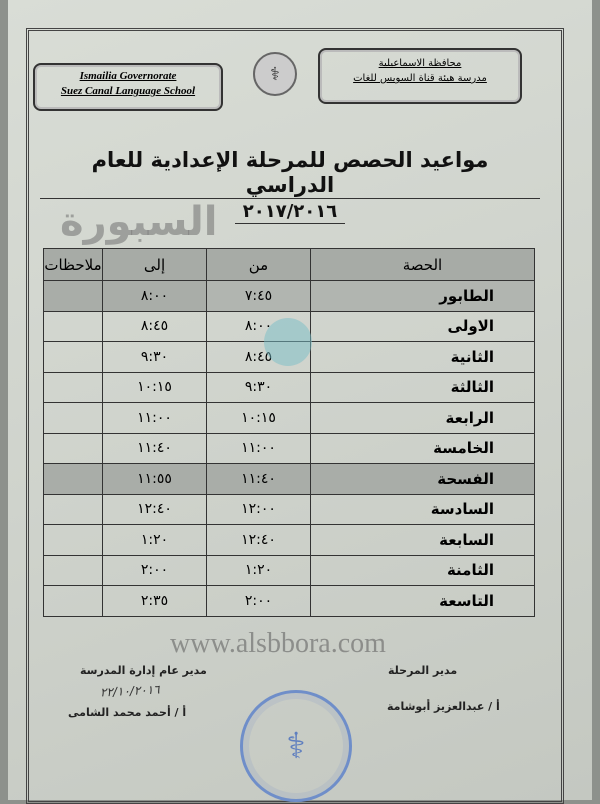 The image size is (600, 804). I want to click on cell-to: ١٠:١٥, so click(154, 387).